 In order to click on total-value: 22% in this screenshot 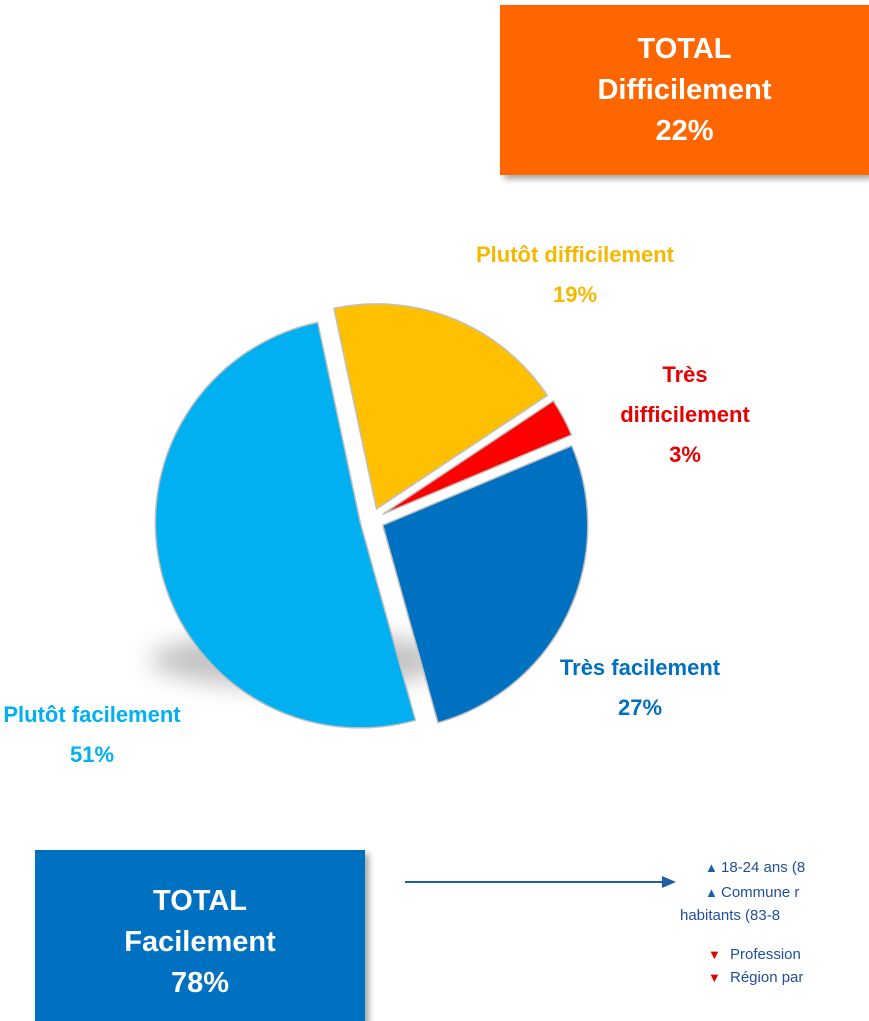, I will do `click(684, 130)`.